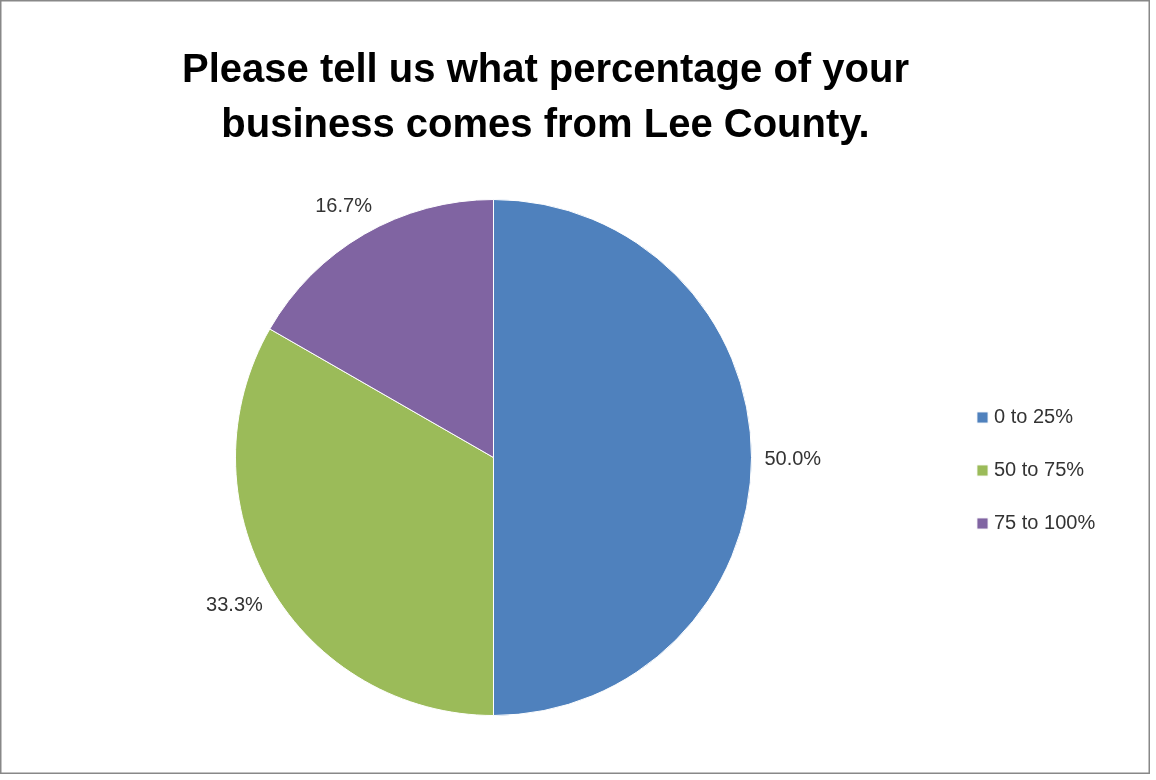 The width and height of the screenshot is (1156, 780). I want to click on data-label: 50.0%, so click(793, 457).